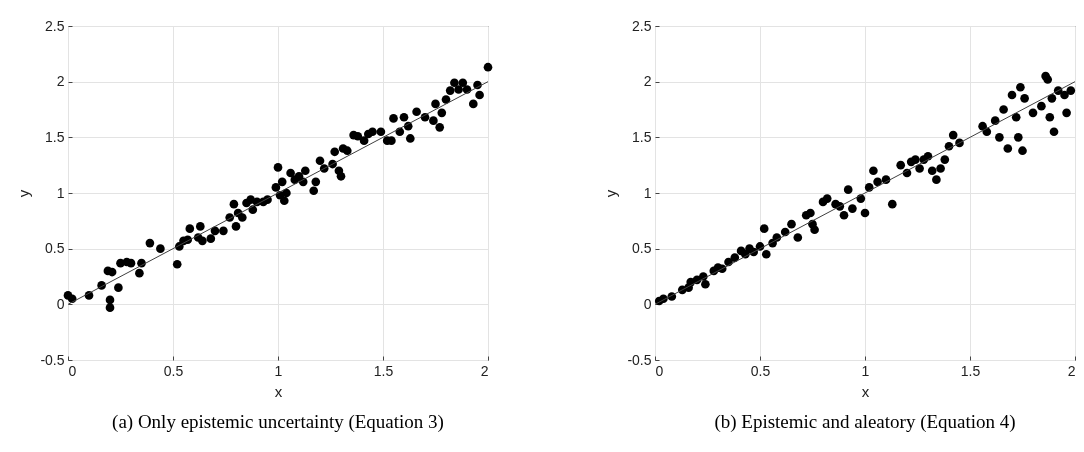  Describe the element at coordinates (865, 422) in the screenshot. I see `text: (b) Epistemic and aleatory (Equation 4)` at that location.